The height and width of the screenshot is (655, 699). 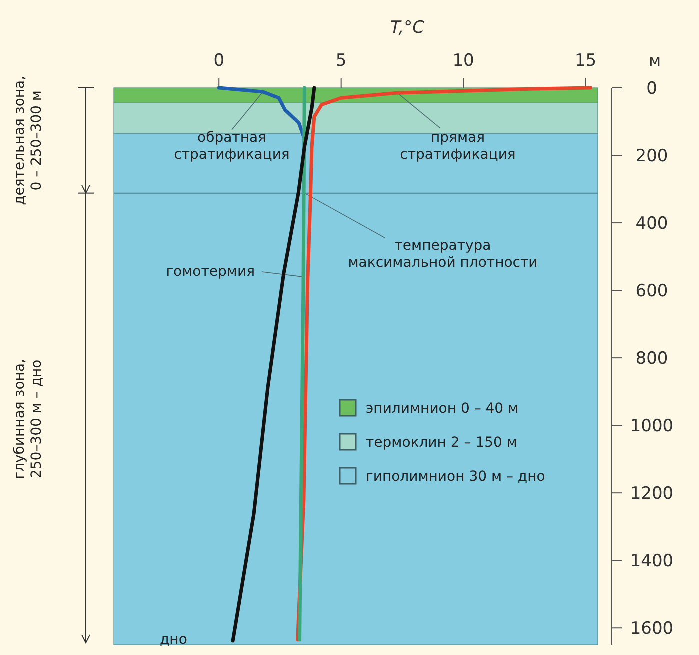 I want to click on y-tick-label: 1400, so click(x=652, y=562).